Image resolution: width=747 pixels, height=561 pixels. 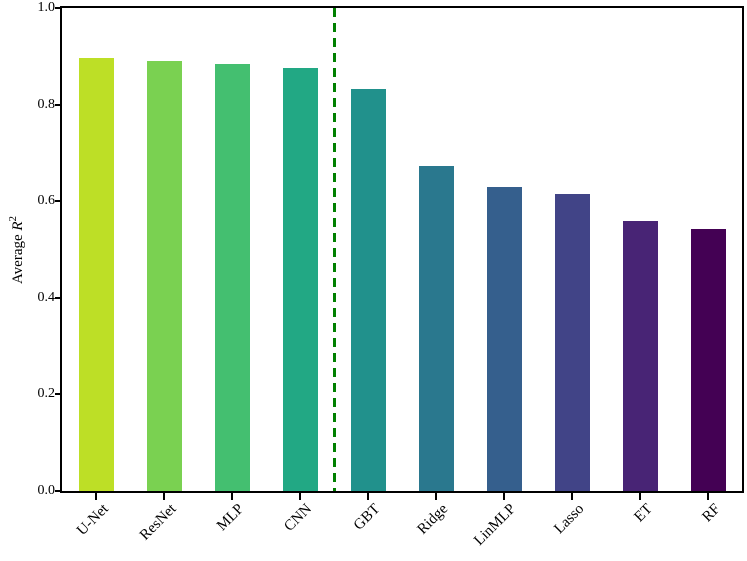 What do you see at coordinates (643, 513) in the screenshot?
I see `x-tick-label-et: ET` at bounding box center [643, 513].